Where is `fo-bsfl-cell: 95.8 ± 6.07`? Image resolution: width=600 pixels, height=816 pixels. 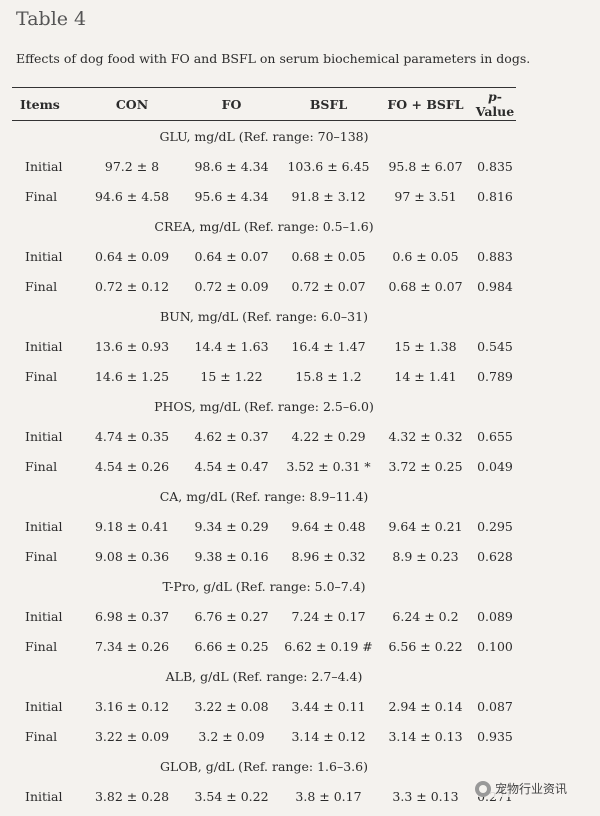
fo-bsfl-cell: 95.8 ± 6.07 is located at coordinates (425, 166).